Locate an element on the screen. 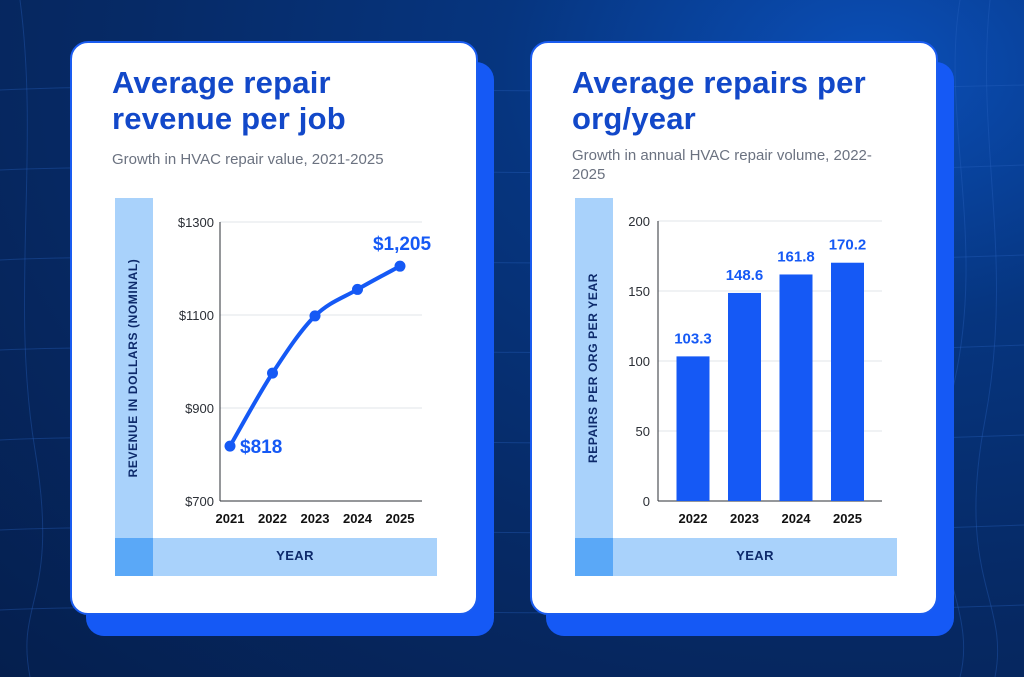  y-tick-label: $900 is located at coordinates (199, 408).